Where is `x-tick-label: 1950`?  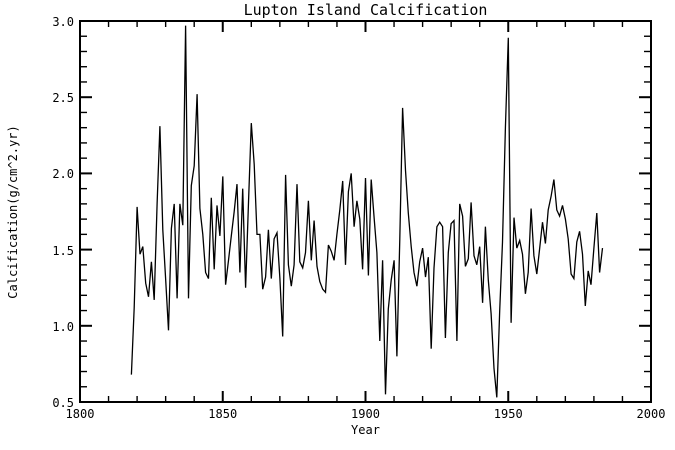 x-tick-label: 1950 is located at coordinates (508, 414).